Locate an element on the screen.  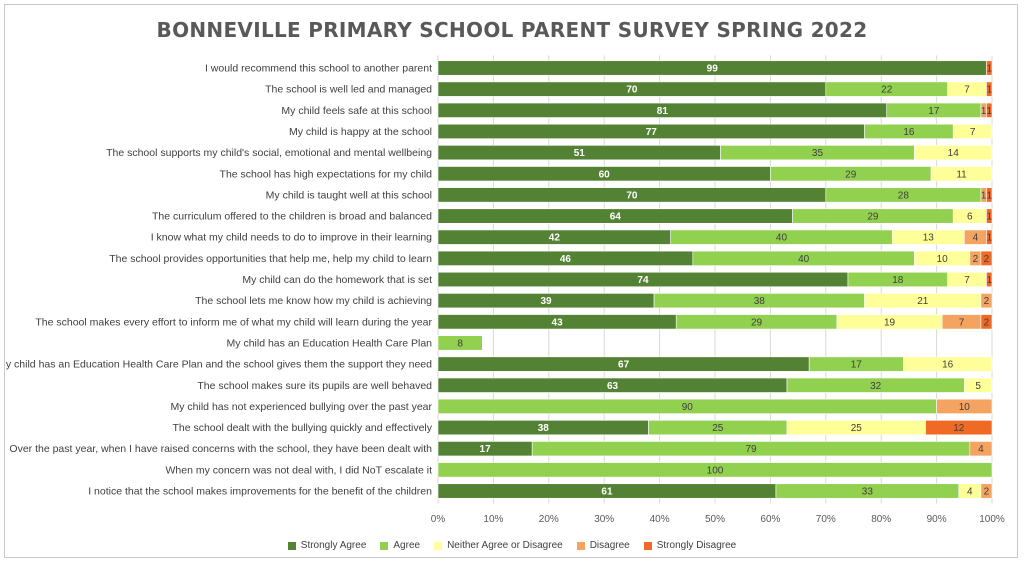
x-tick-label: 80% is located at coordinates (881, 519).